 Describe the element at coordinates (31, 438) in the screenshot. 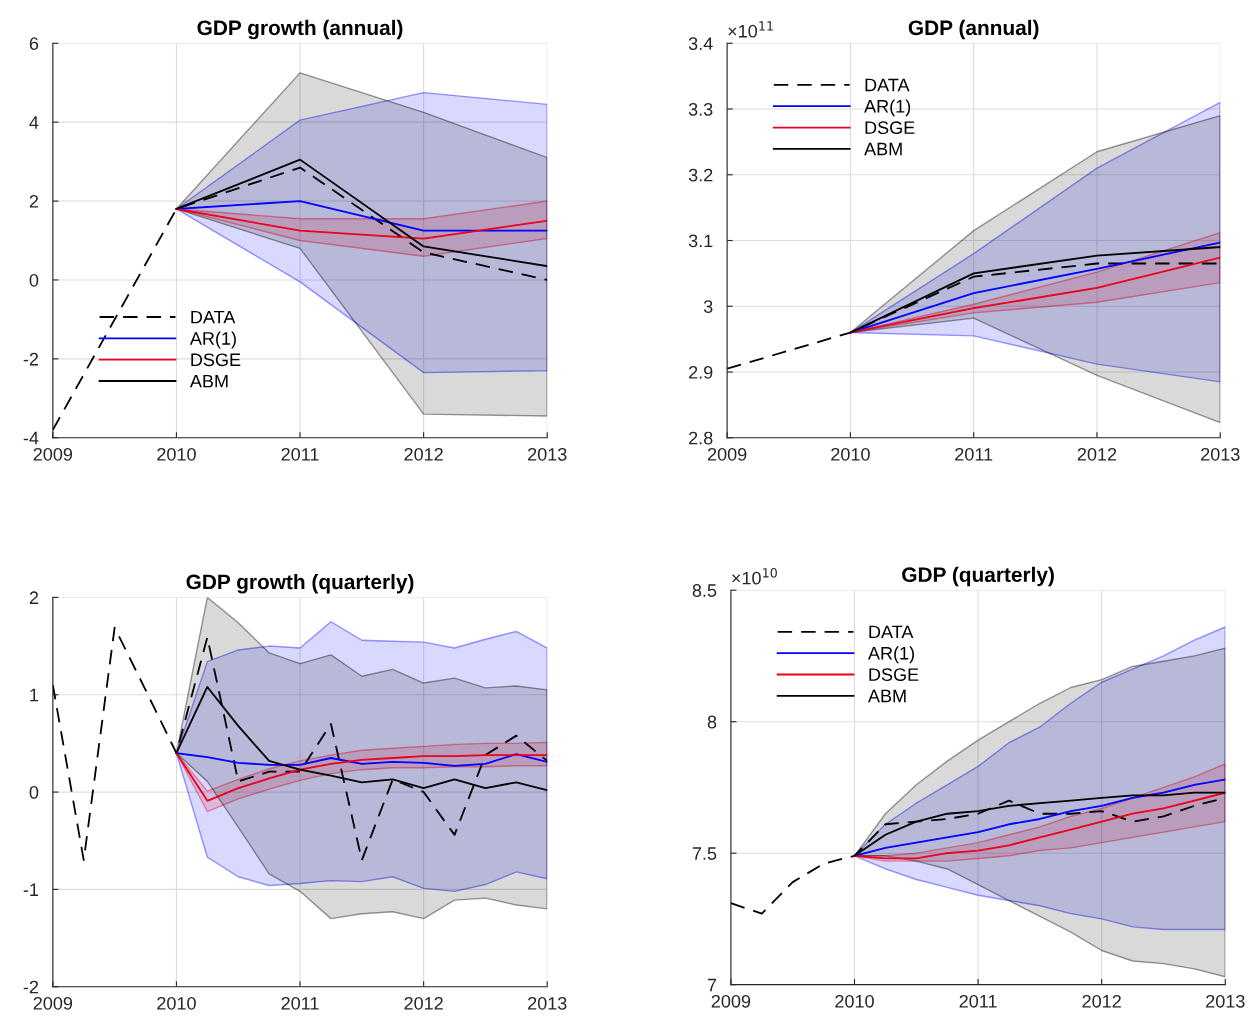

I see `y-tick-label: -4` at that location.